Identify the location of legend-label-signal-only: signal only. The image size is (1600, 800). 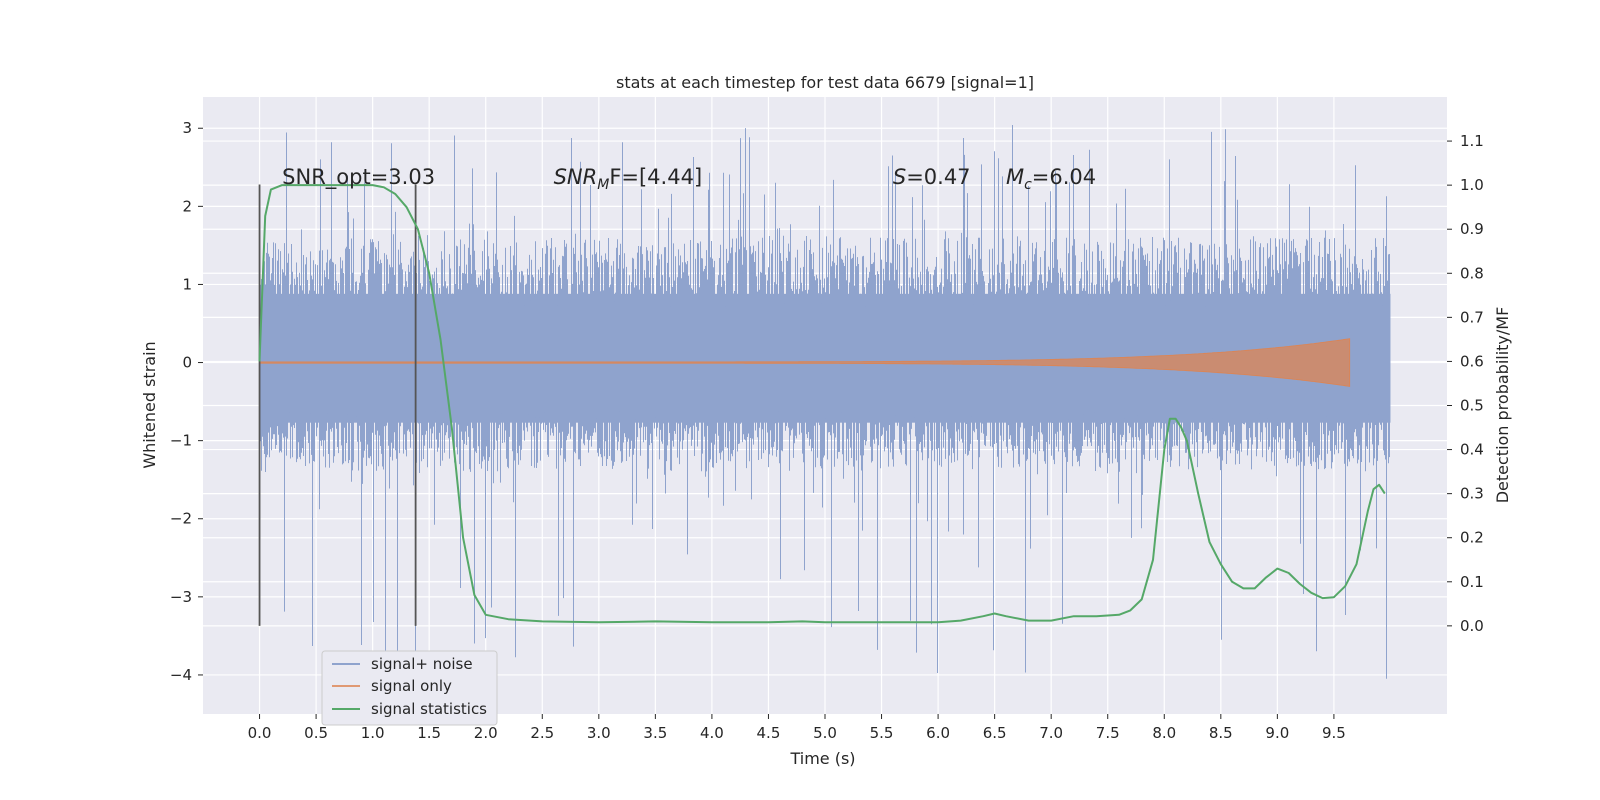
(411, 686).